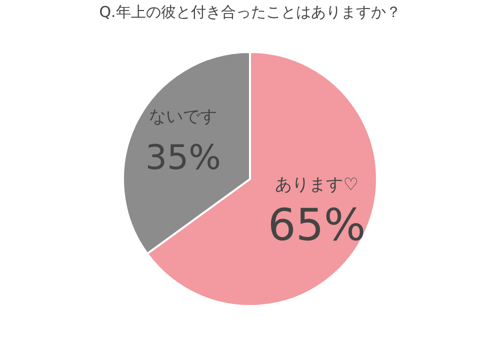  Describe the element at coordinates (183, 116) in the screenshot. I see `slice-label: ないです` at that location.